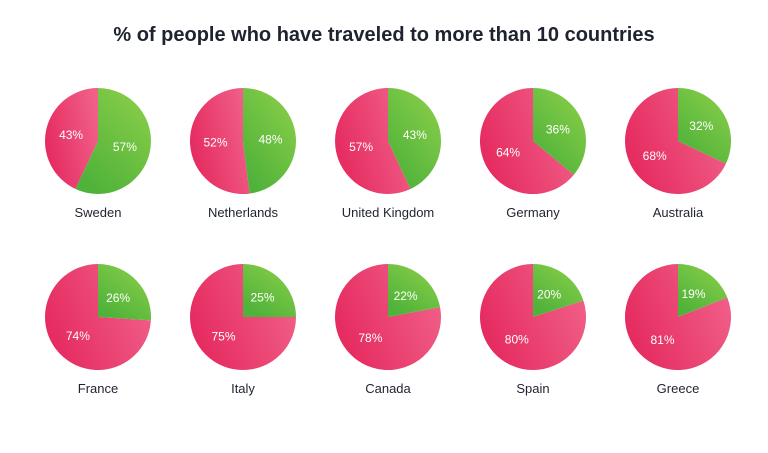 This screenshot has height=453, width=768. I want to click on pink-slice-label: 52%, so click(215, 143).